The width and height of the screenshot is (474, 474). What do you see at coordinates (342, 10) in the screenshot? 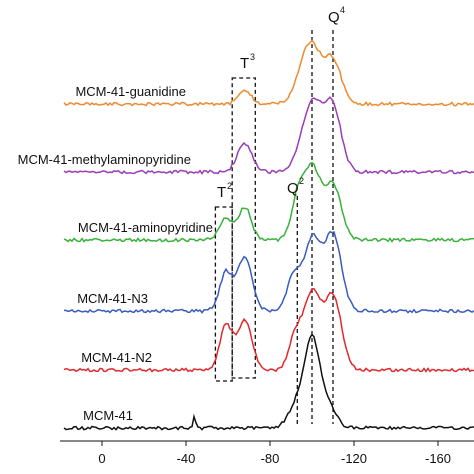
I see `annotation-q4-sup: 4` at bounding box center [342, 10].